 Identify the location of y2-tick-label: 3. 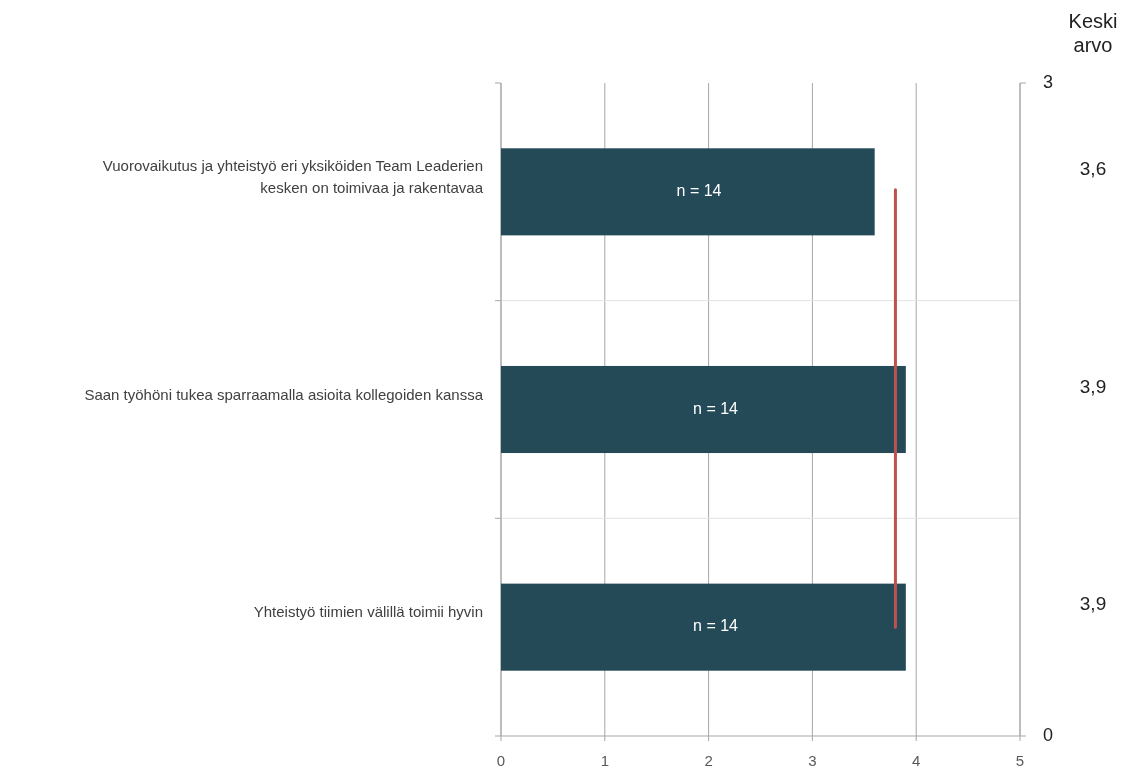
(1048, 81).